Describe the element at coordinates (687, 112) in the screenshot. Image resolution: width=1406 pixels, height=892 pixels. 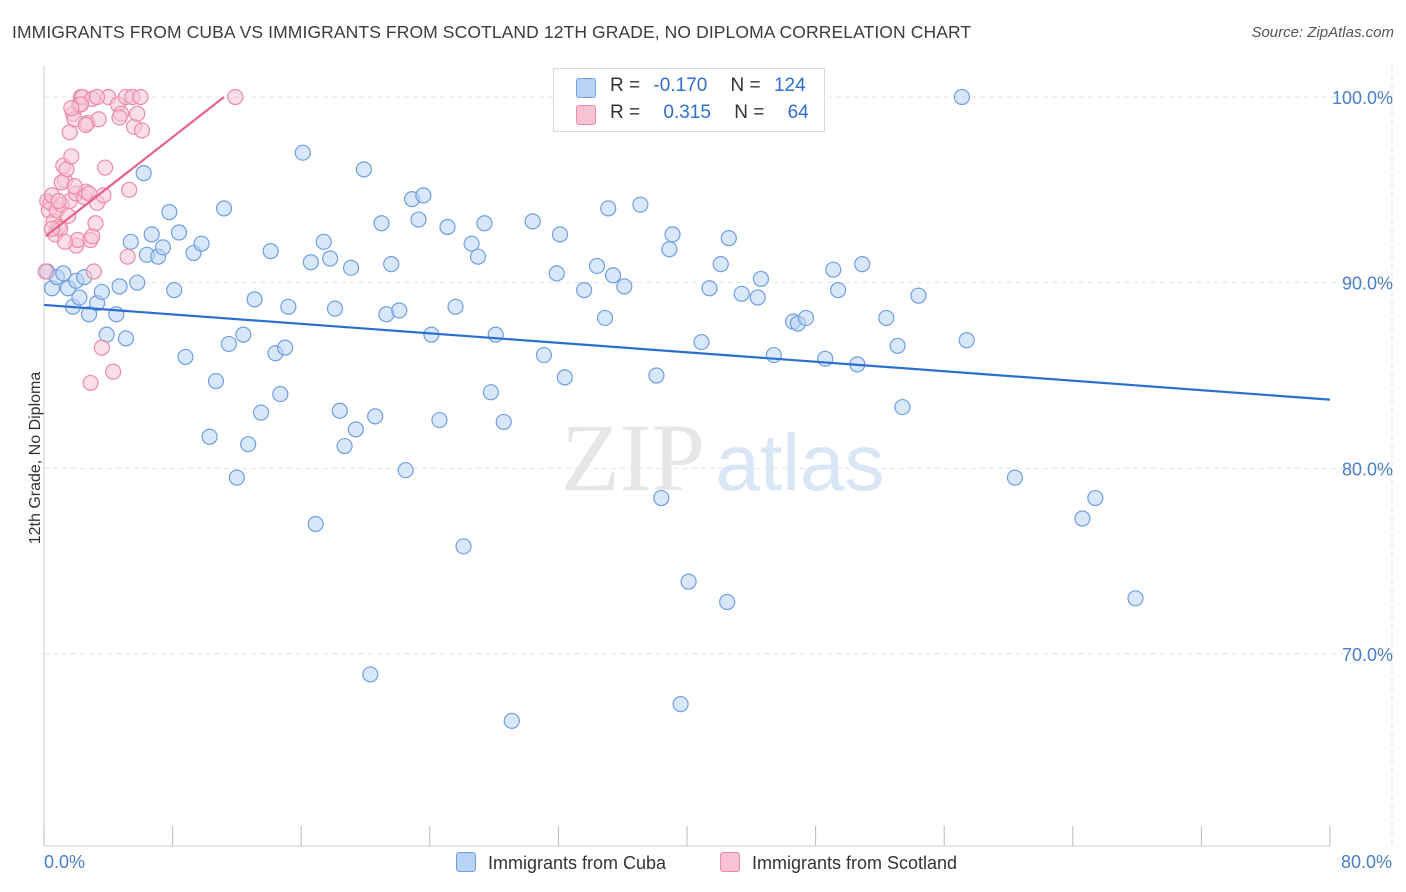
I see `legend-r-value: 0.315` at that location.